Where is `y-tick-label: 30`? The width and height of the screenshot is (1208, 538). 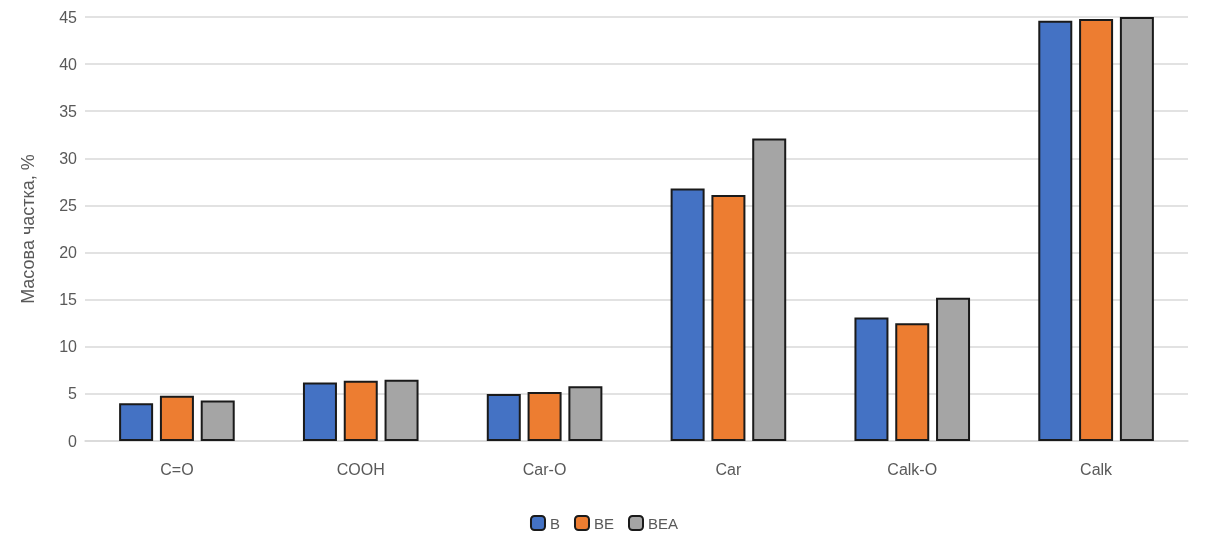 y-tick-label: 30 is located at coordinates (68, 158).